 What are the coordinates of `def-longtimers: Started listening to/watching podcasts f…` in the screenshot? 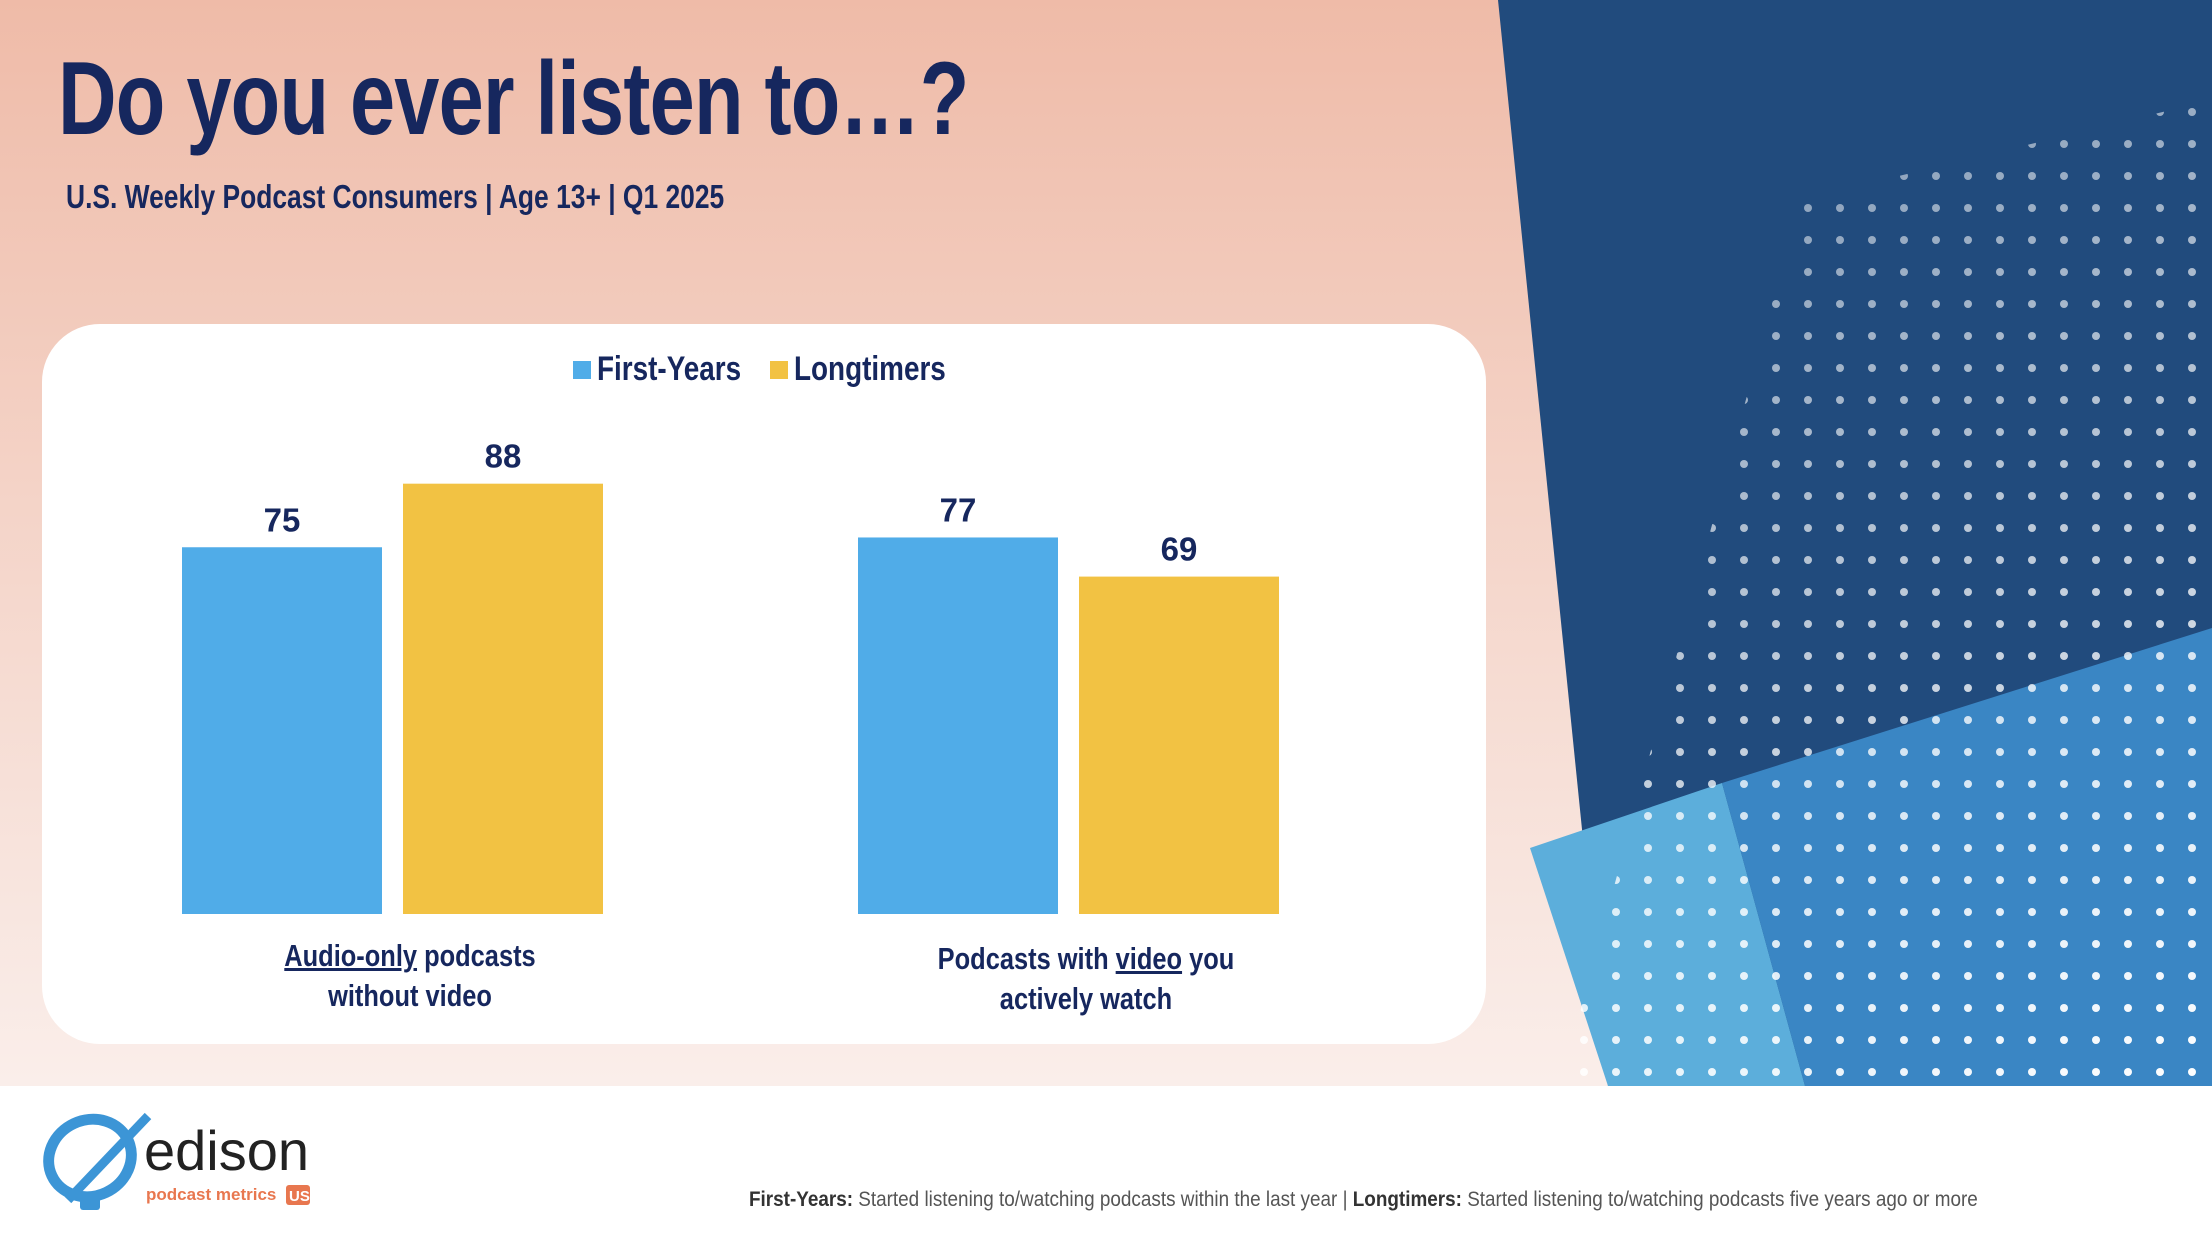 It's located at (1719, 1199).